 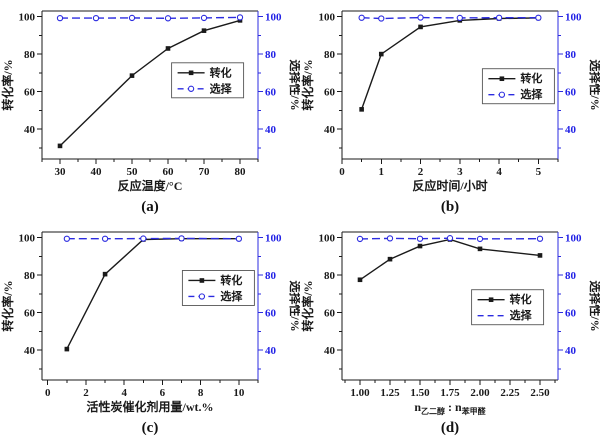 What do you see at coordinates (450, 408) in the screenshot?
I see `x-axis-label: n乙二醇 : n苯甲醛` at bounding box center [450, 408].